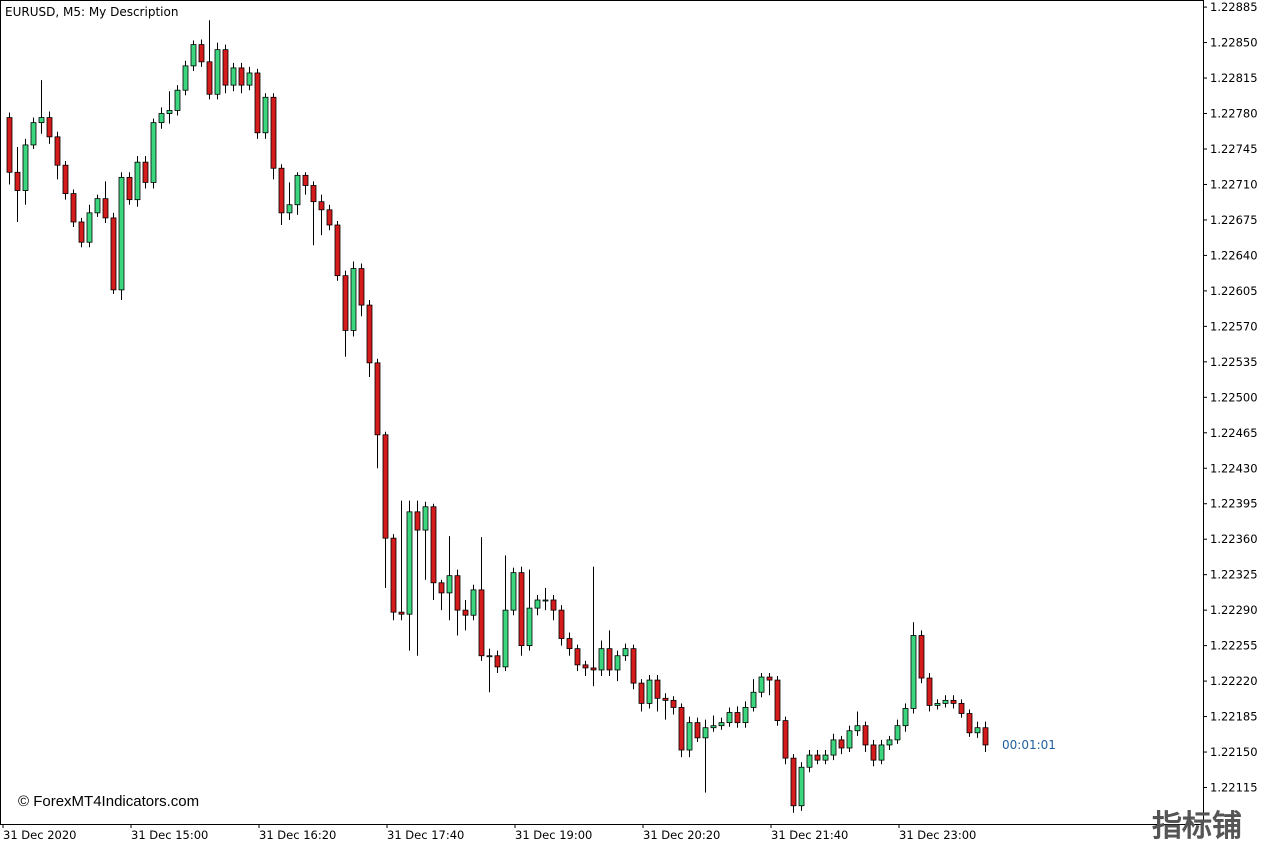 The width and height of the screenshot is (1275, 848). I want to click on y-tick-label: 1.22395, so click(1234, 504).